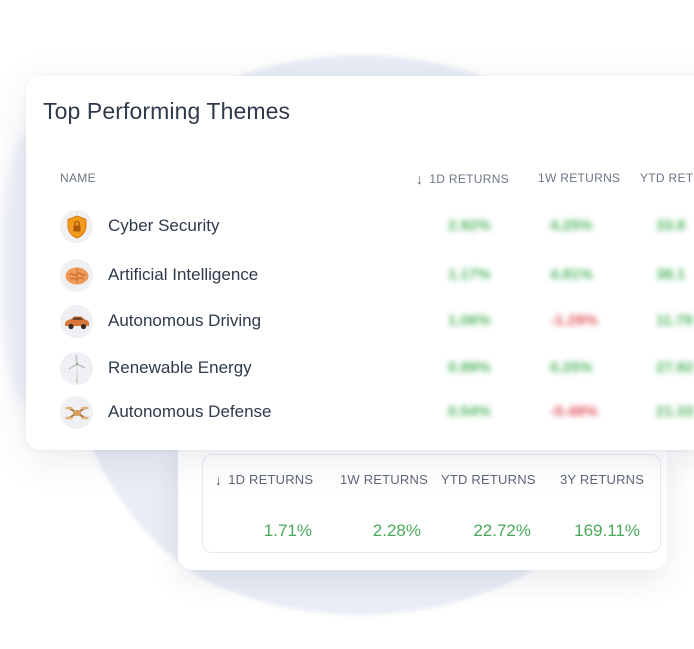 The image size is (694, 649). I want to click on drone-icon, so click(76, 412).